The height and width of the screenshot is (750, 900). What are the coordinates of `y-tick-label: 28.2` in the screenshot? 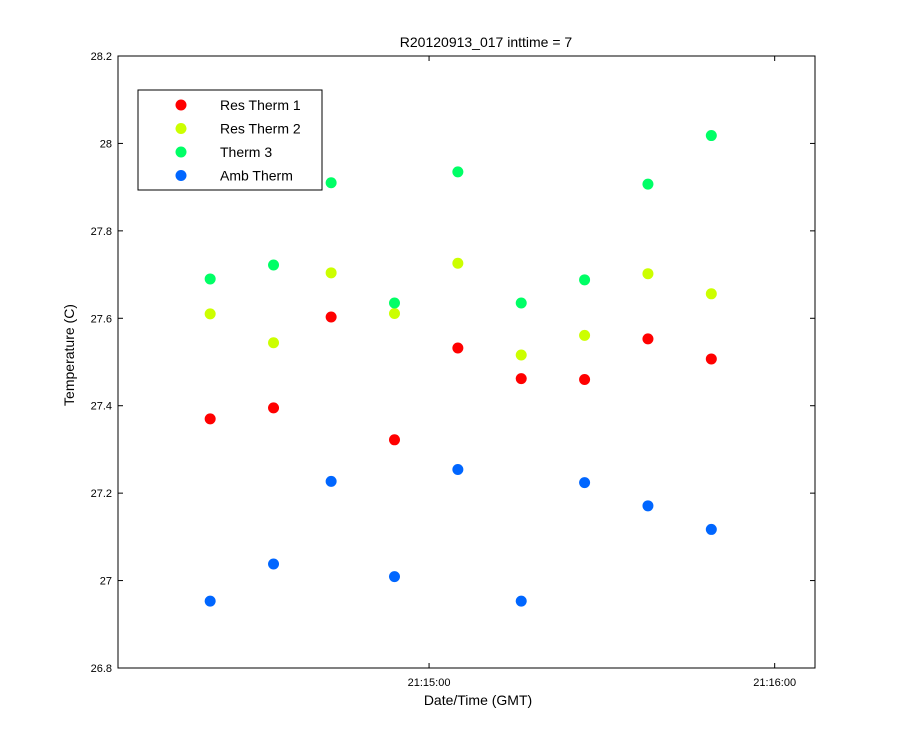 It's located at (101, 57).